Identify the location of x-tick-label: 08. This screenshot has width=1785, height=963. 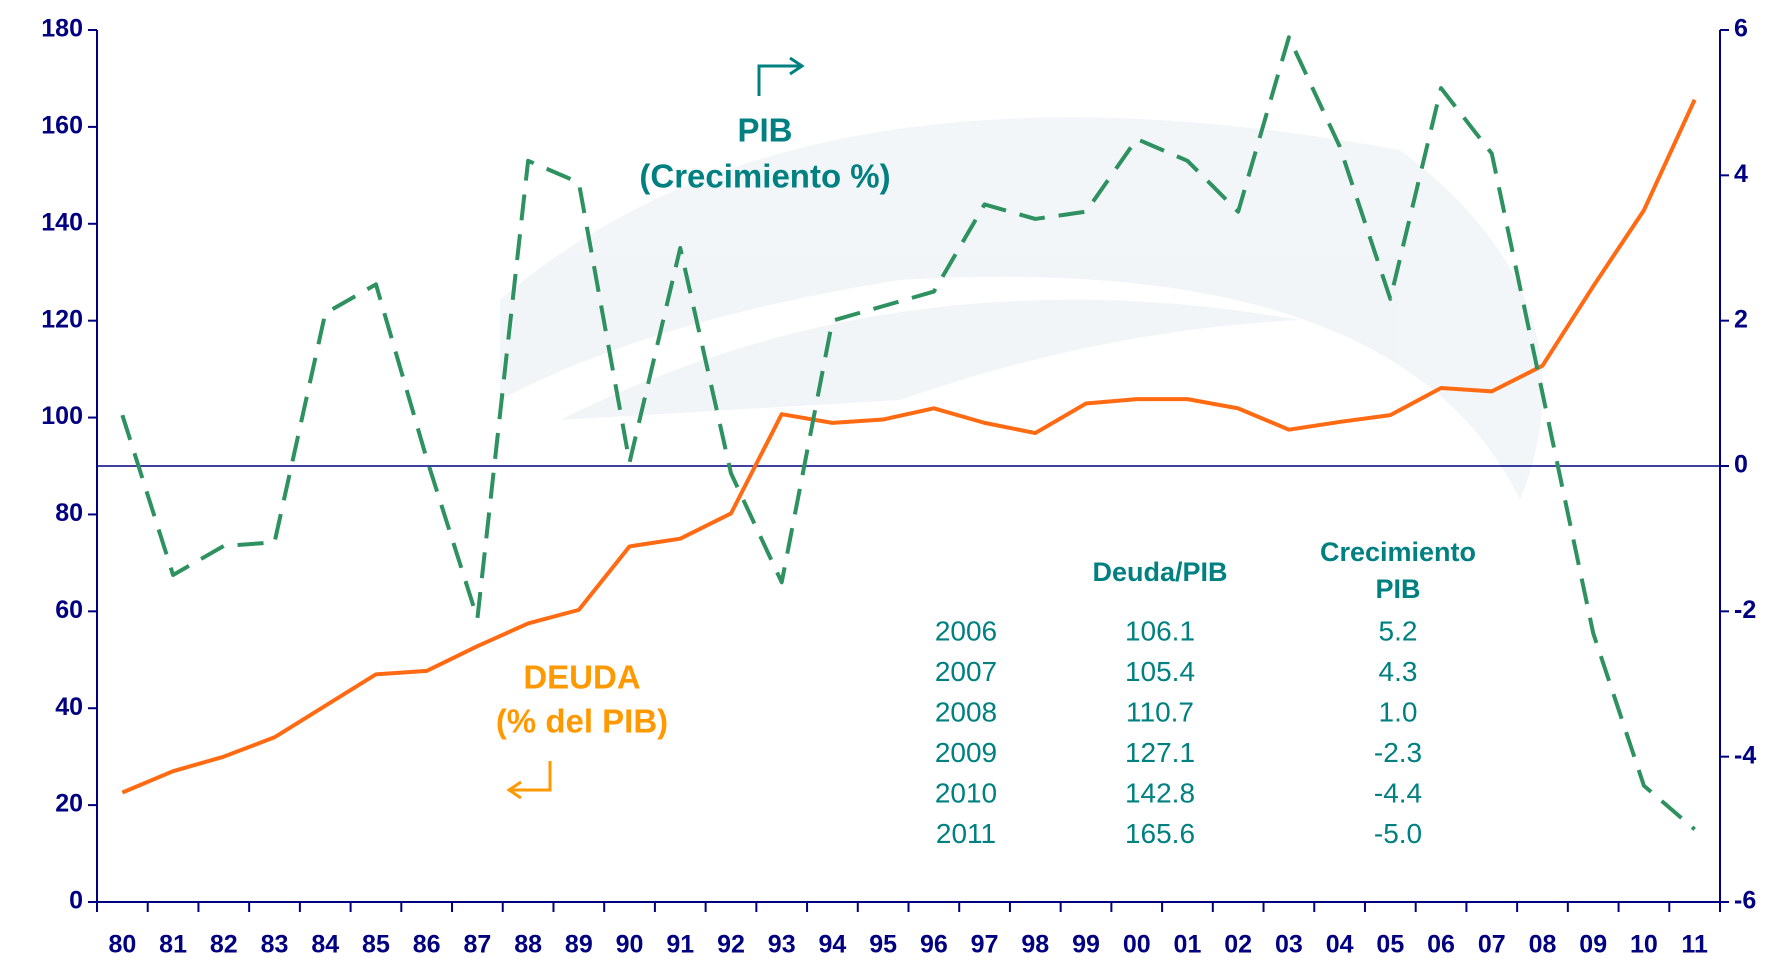
(1543, 945).